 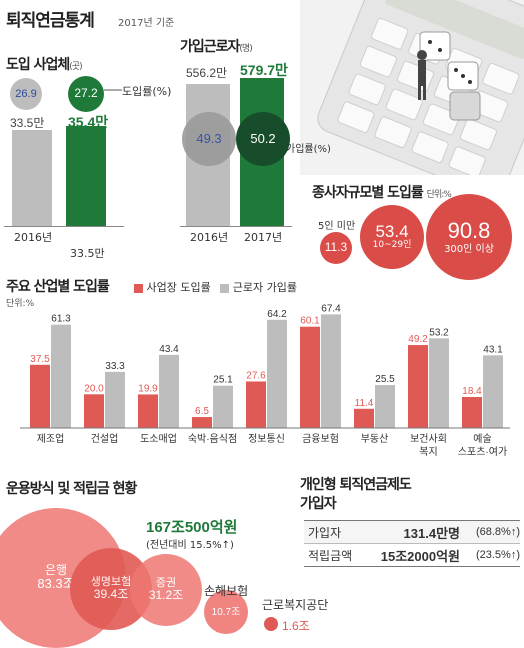 I want to click on adopting-workplaces-title: 도입 사업체(곳), so click(x=44, y=65).